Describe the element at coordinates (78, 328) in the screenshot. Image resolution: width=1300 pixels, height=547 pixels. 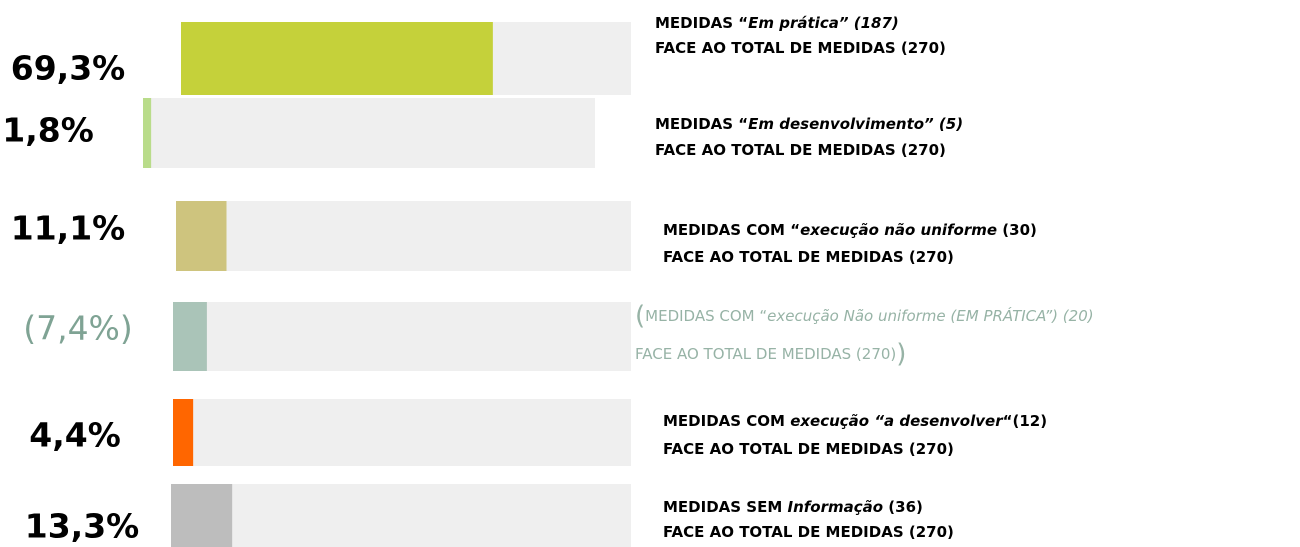
I see `value-label: (7,4%)` at that location.